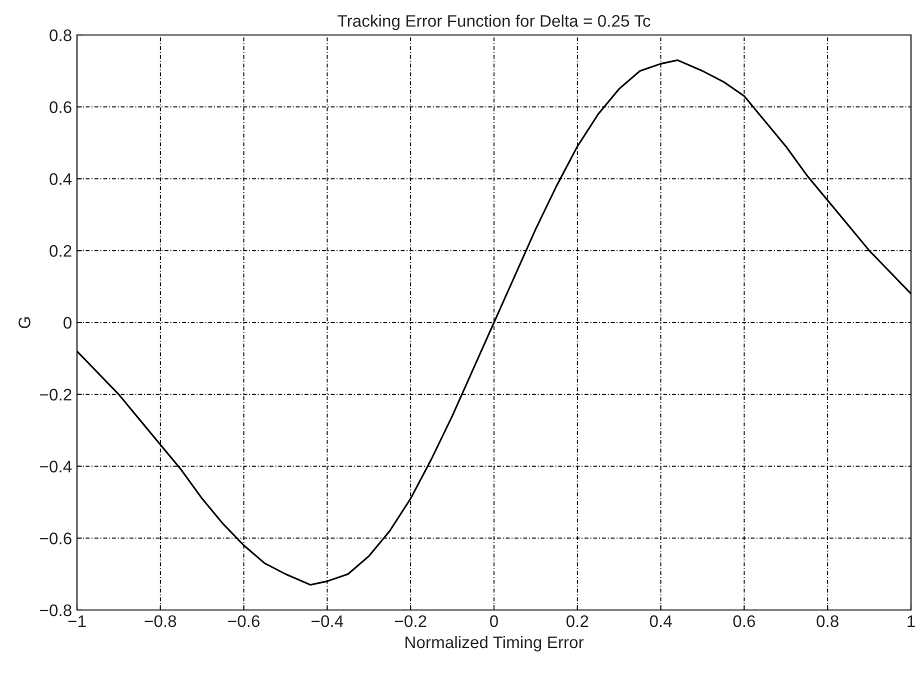 This screenshot has width=918, height=674. I want to click on x-axis-title: Normalized Timing Error, so click(495, 644).